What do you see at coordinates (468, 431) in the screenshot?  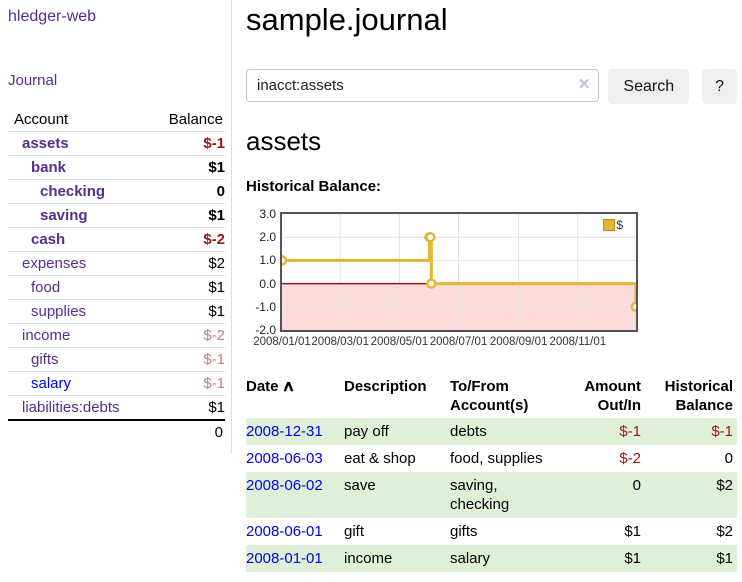 I see `transaction-accounts: debts` at bounding box center [468, 431].